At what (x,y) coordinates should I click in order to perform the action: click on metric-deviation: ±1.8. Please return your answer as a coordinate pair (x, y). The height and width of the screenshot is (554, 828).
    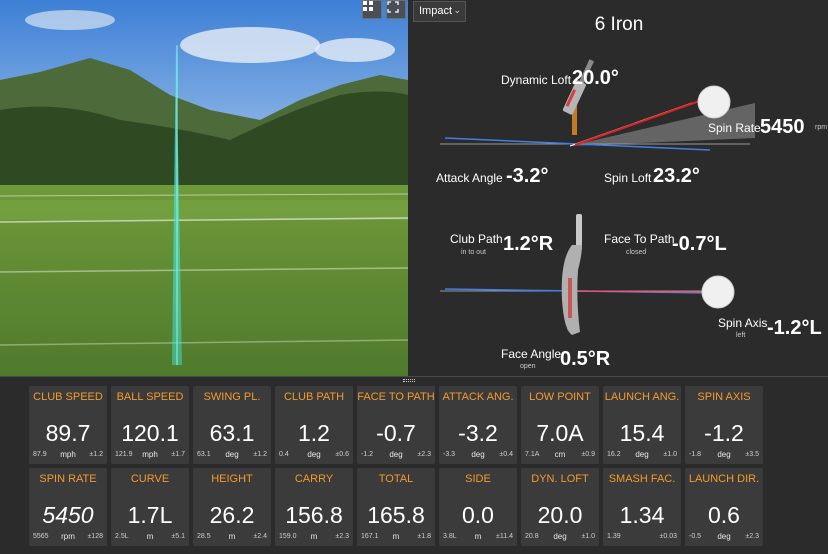
    Looking at the image, I should click on (424, 536).